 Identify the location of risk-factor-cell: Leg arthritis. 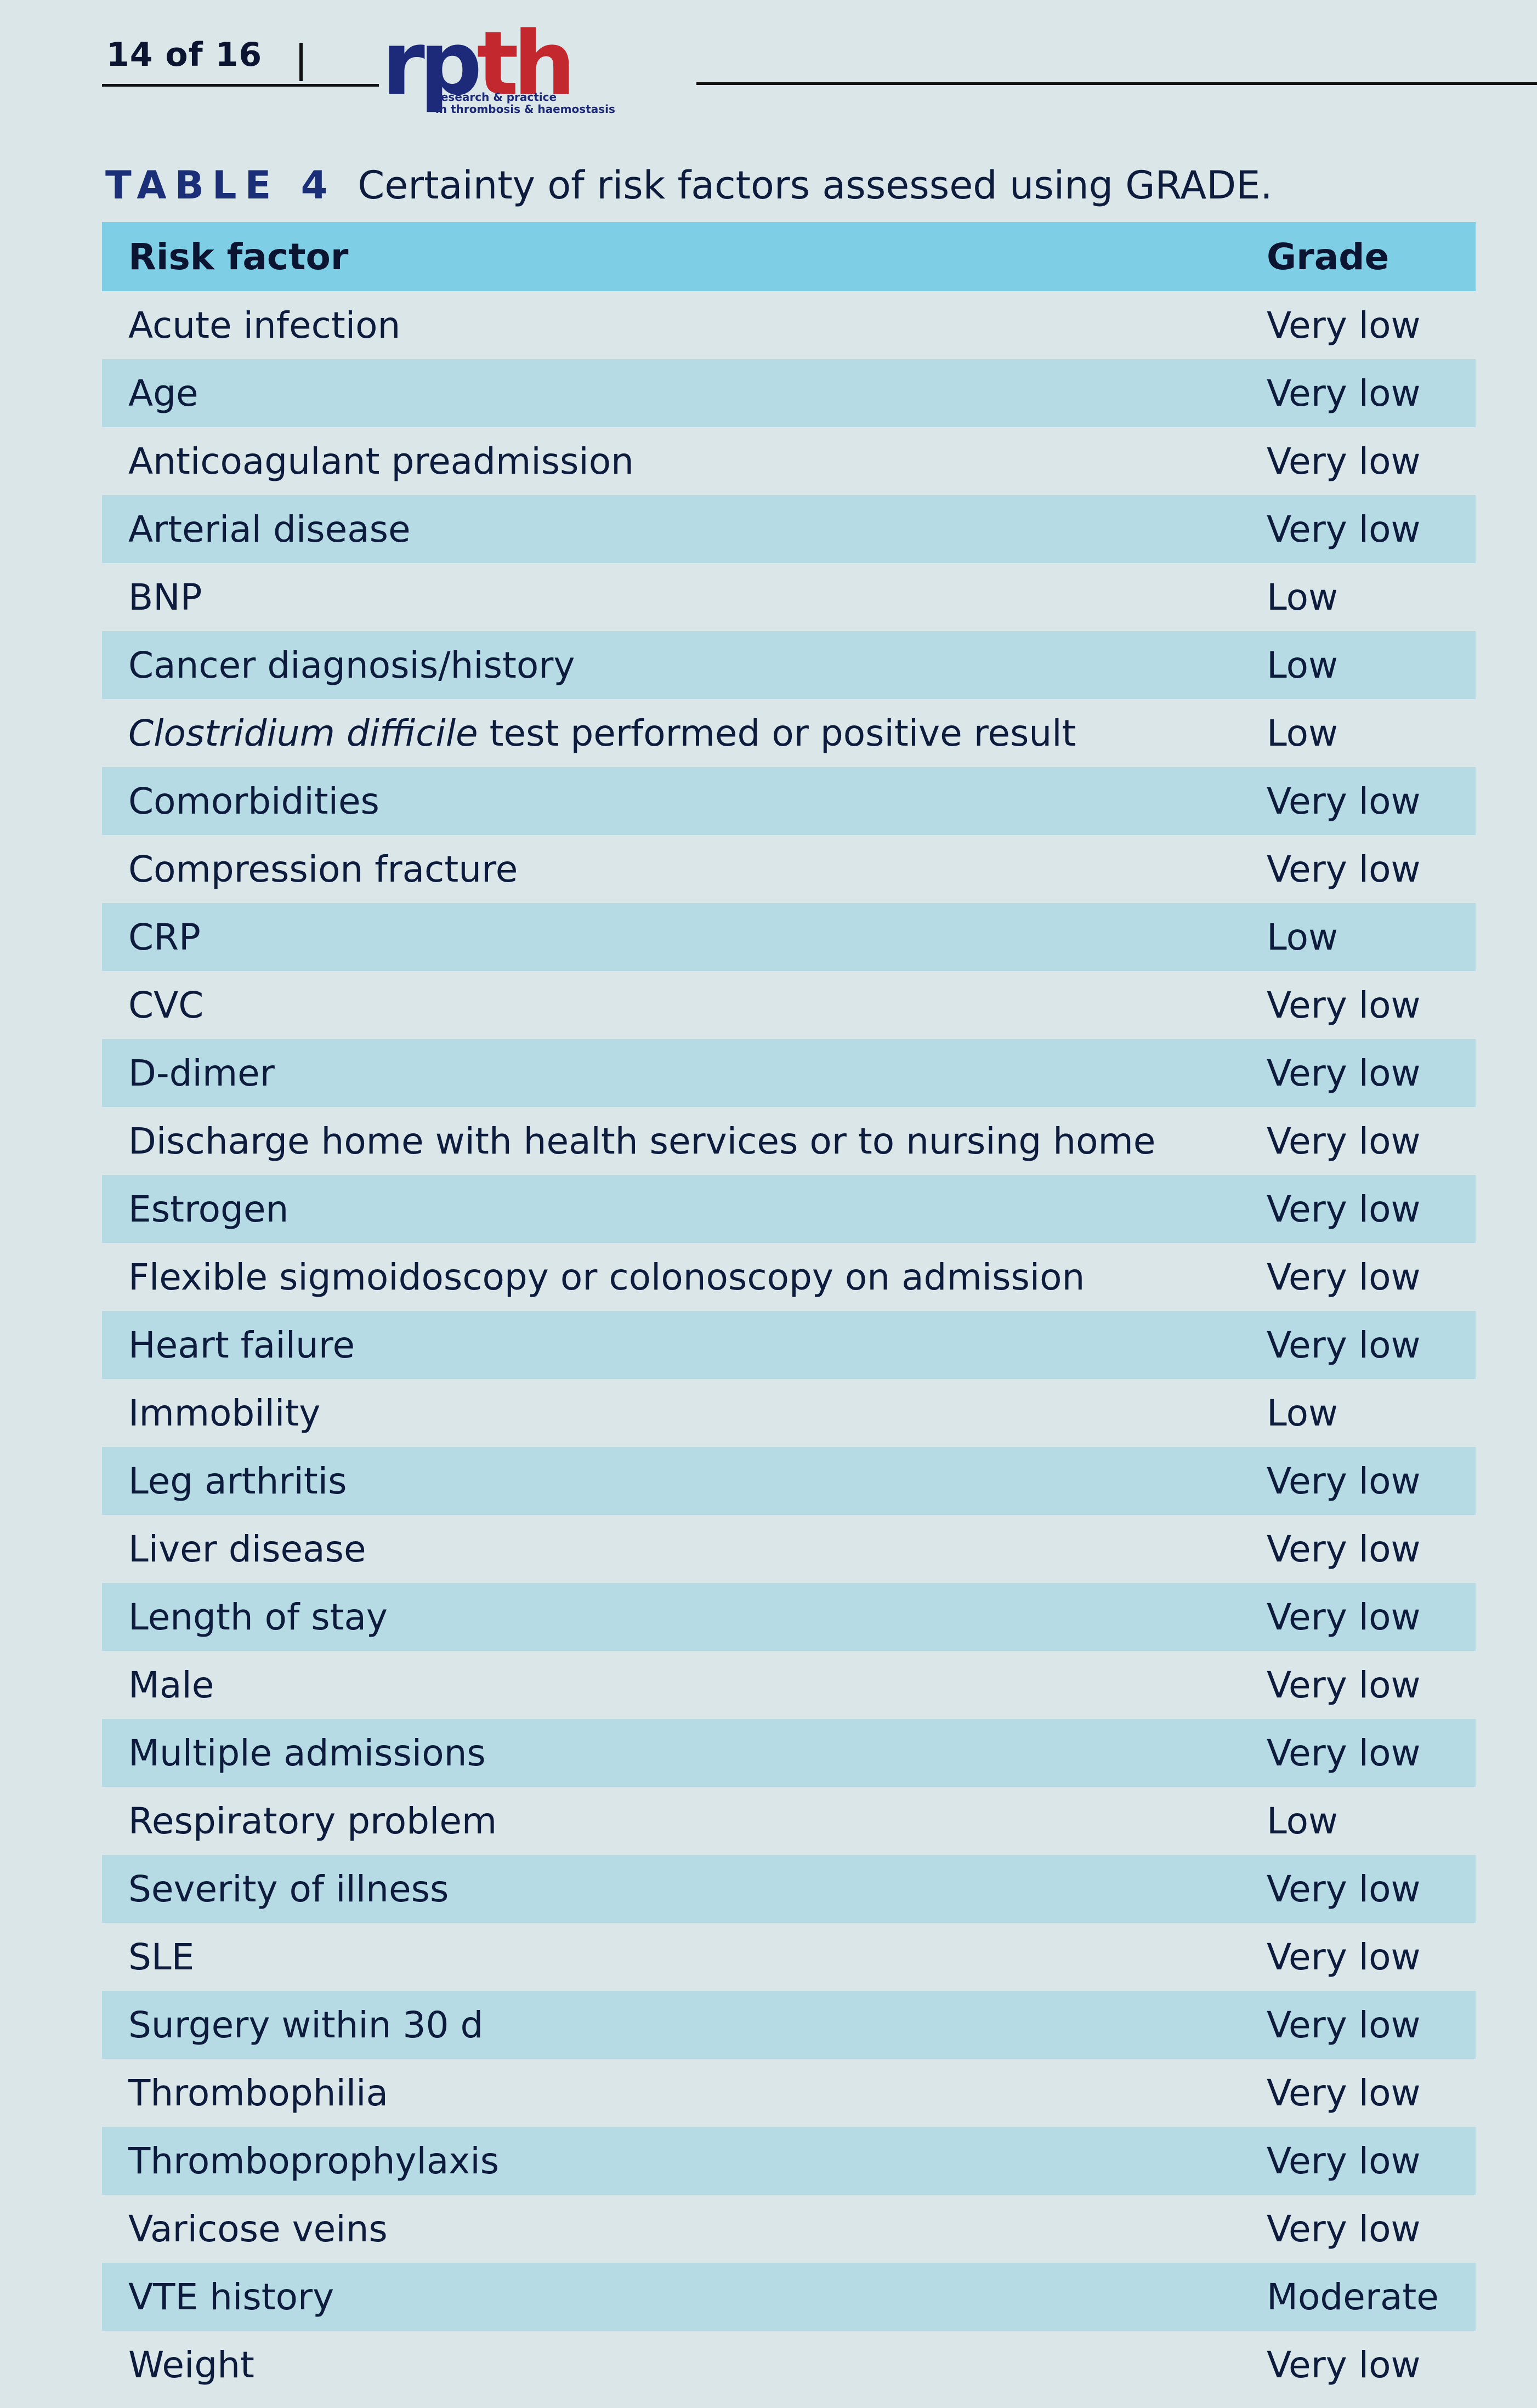
(237, 1480).